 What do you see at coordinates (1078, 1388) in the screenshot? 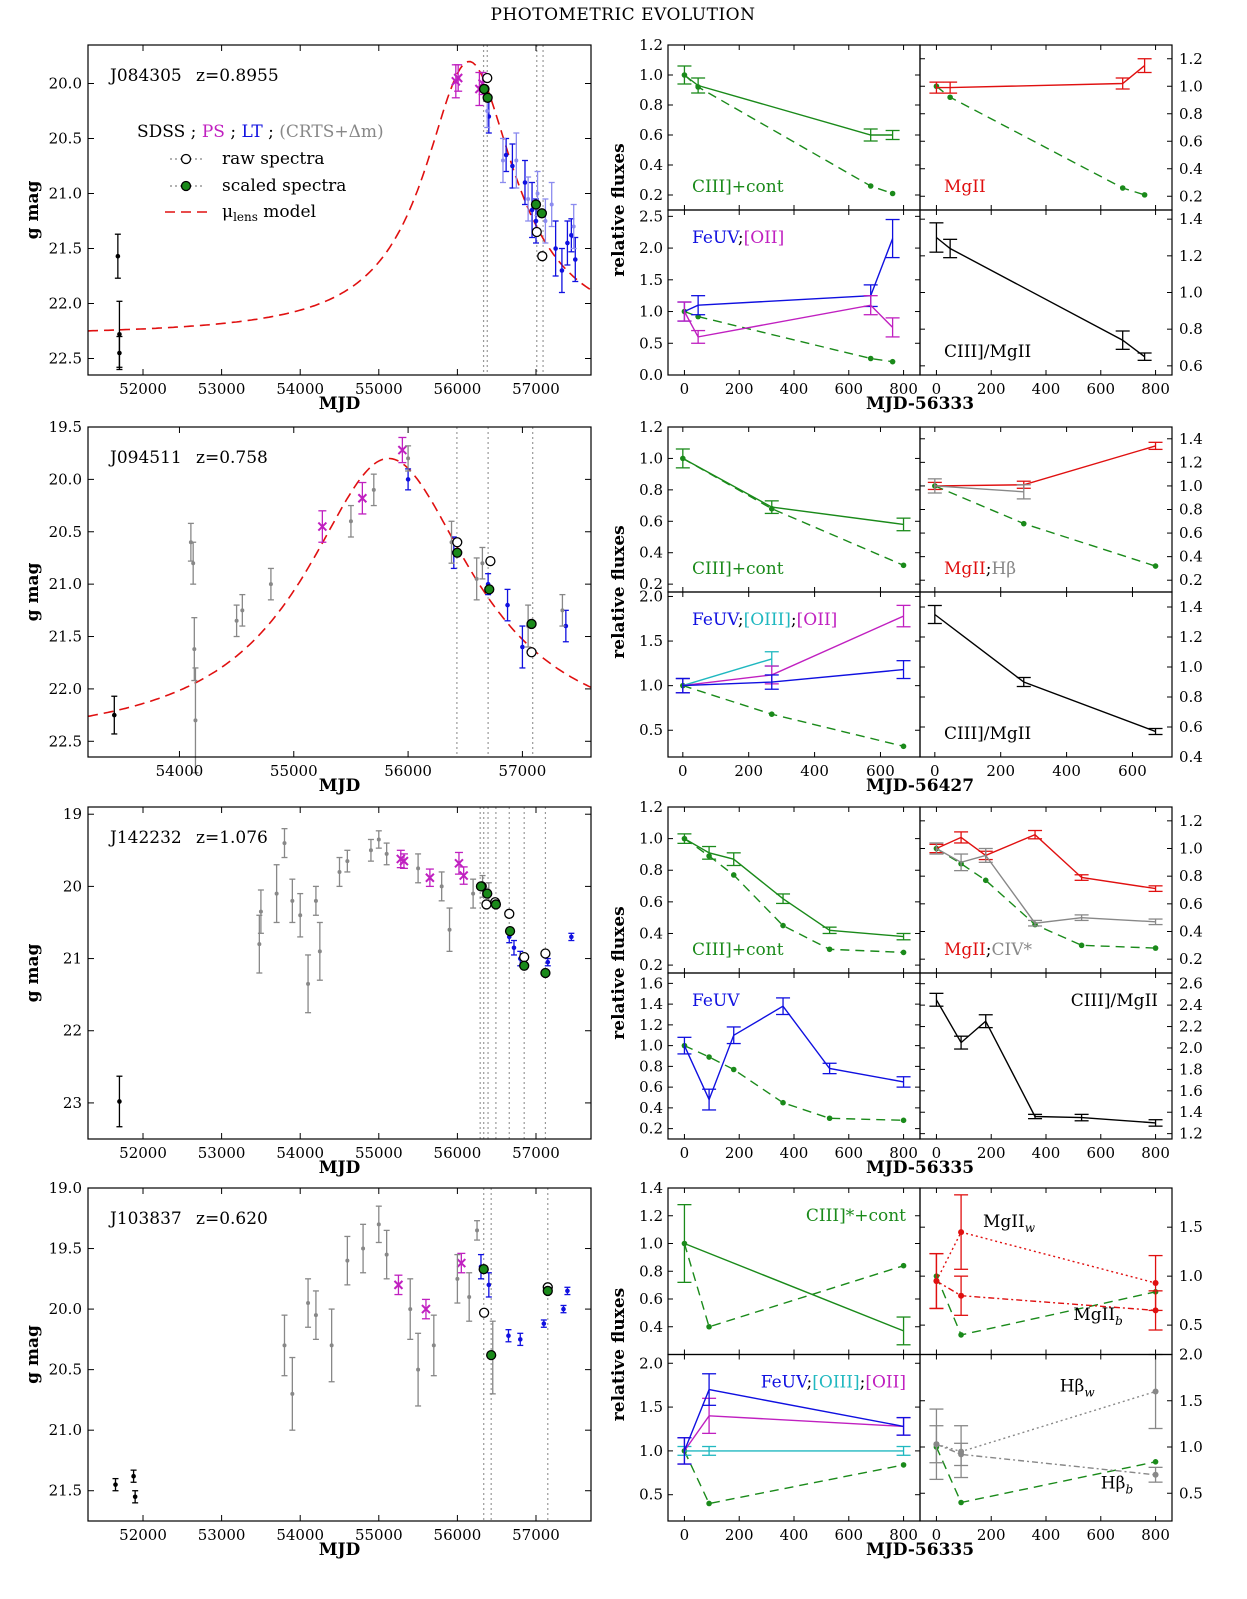
I see `flux-series-annotation: Hβw` at bounding box center [1078, 1388].